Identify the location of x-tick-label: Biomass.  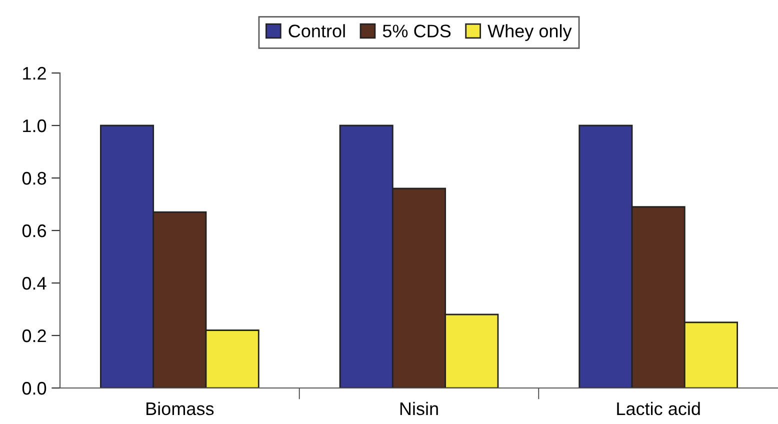
(180, 409).